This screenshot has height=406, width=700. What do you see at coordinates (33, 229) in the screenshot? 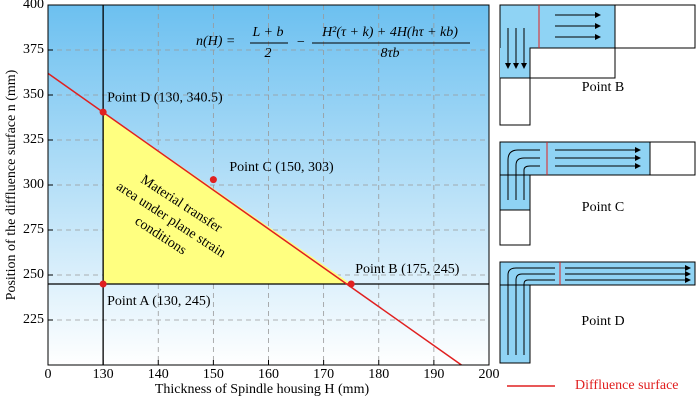
I see `y-tick-label: 275` at bounding box center [33, 229].